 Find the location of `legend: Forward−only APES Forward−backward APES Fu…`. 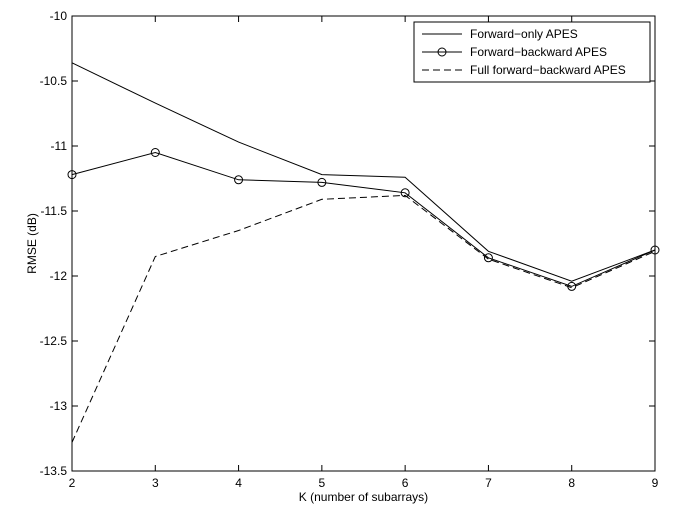

legend: Forward−only APES Forward−backward APES Fu… is located at coordinates (532, 52).